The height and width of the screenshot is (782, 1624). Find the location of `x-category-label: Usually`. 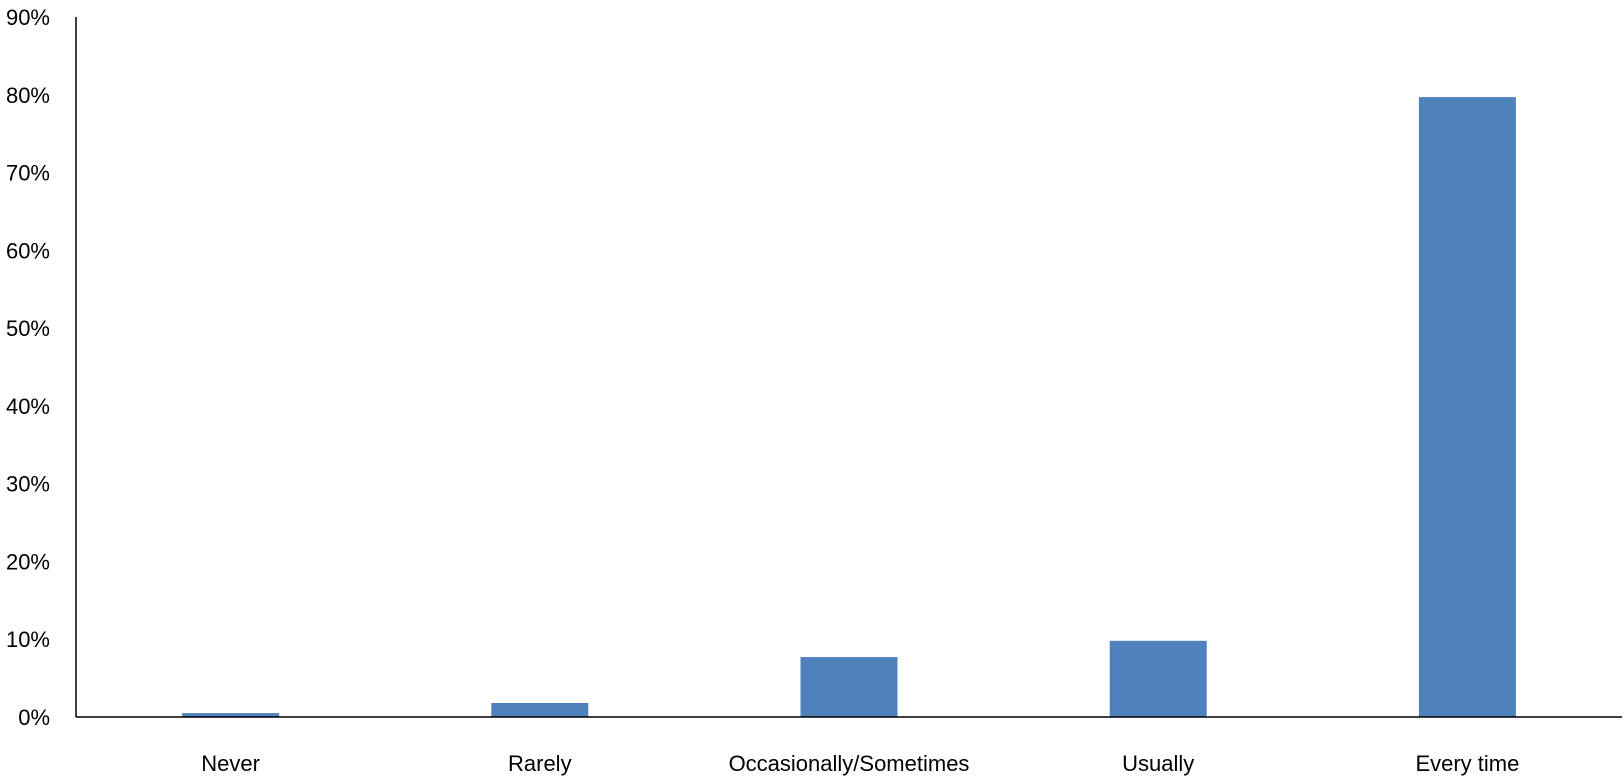

x-category-label: Usually is located at coordinates (1158, 763).